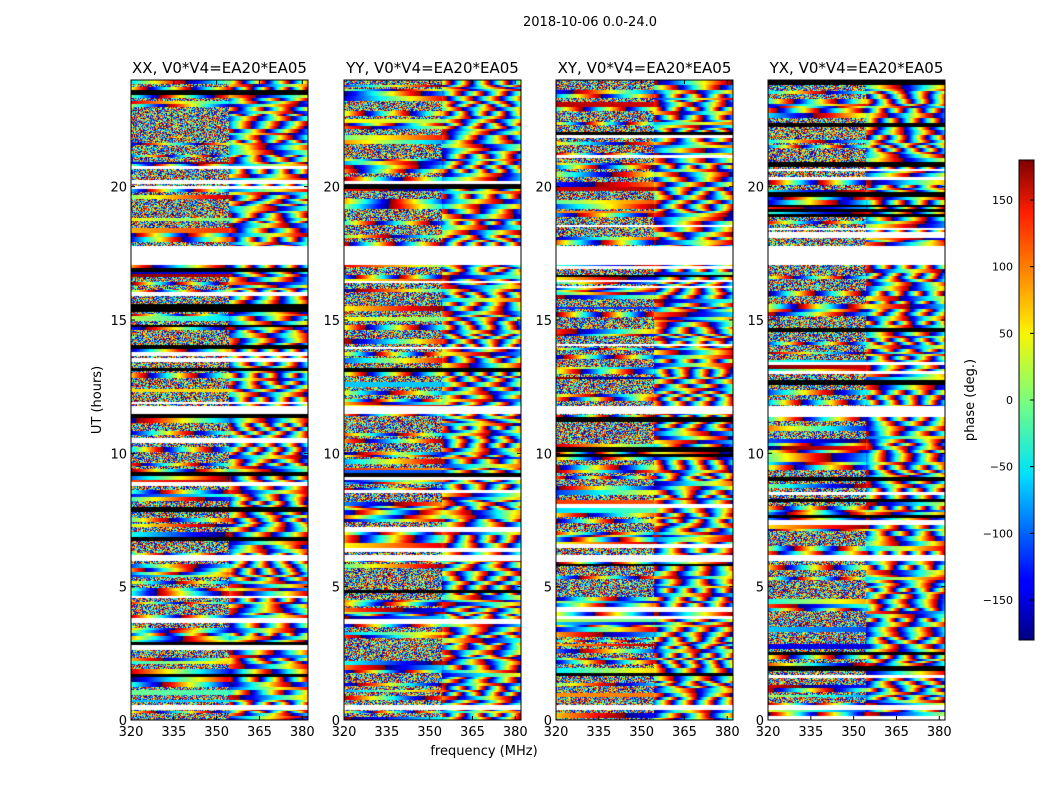 The width and height of the screenshot is (1050, 800). What do you see at coordinates (1001, 467) in the screenshot?
I see `colorbar-tick-label: −50` at bounding box center [1001, 467].